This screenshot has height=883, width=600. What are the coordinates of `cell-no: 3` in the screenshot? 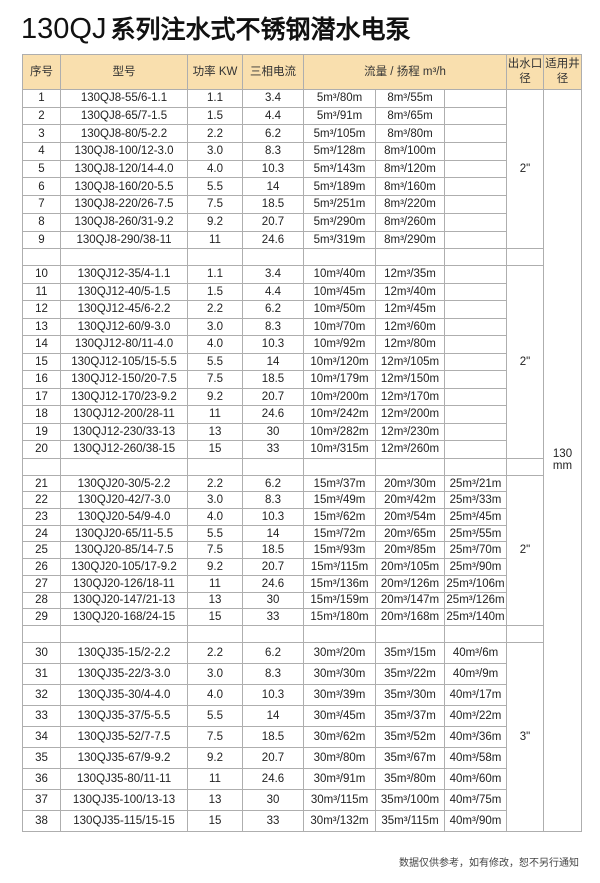 It's located at (41, 134).